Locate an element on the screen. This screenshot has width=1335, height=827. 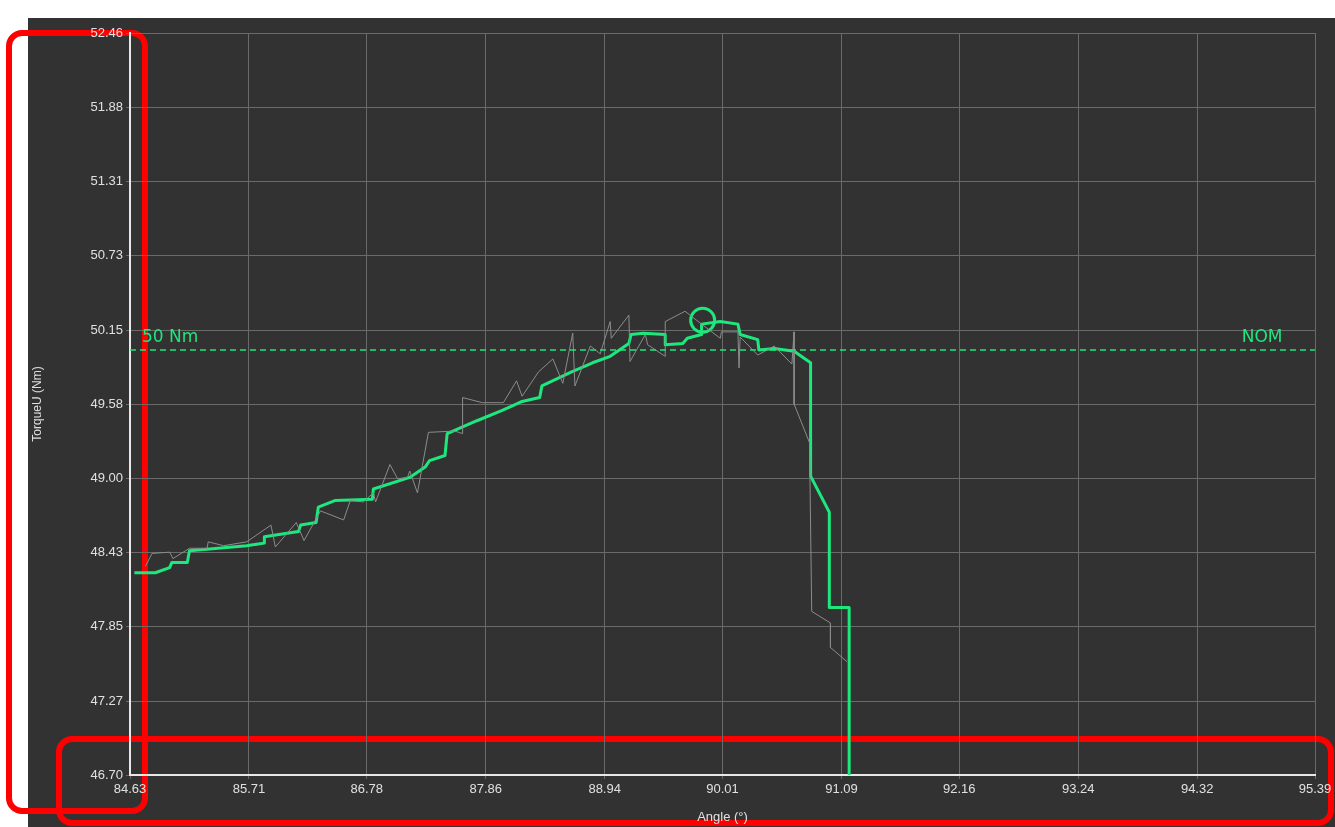
x-tick-label: 90.01 is located at coordinates (722, 789).